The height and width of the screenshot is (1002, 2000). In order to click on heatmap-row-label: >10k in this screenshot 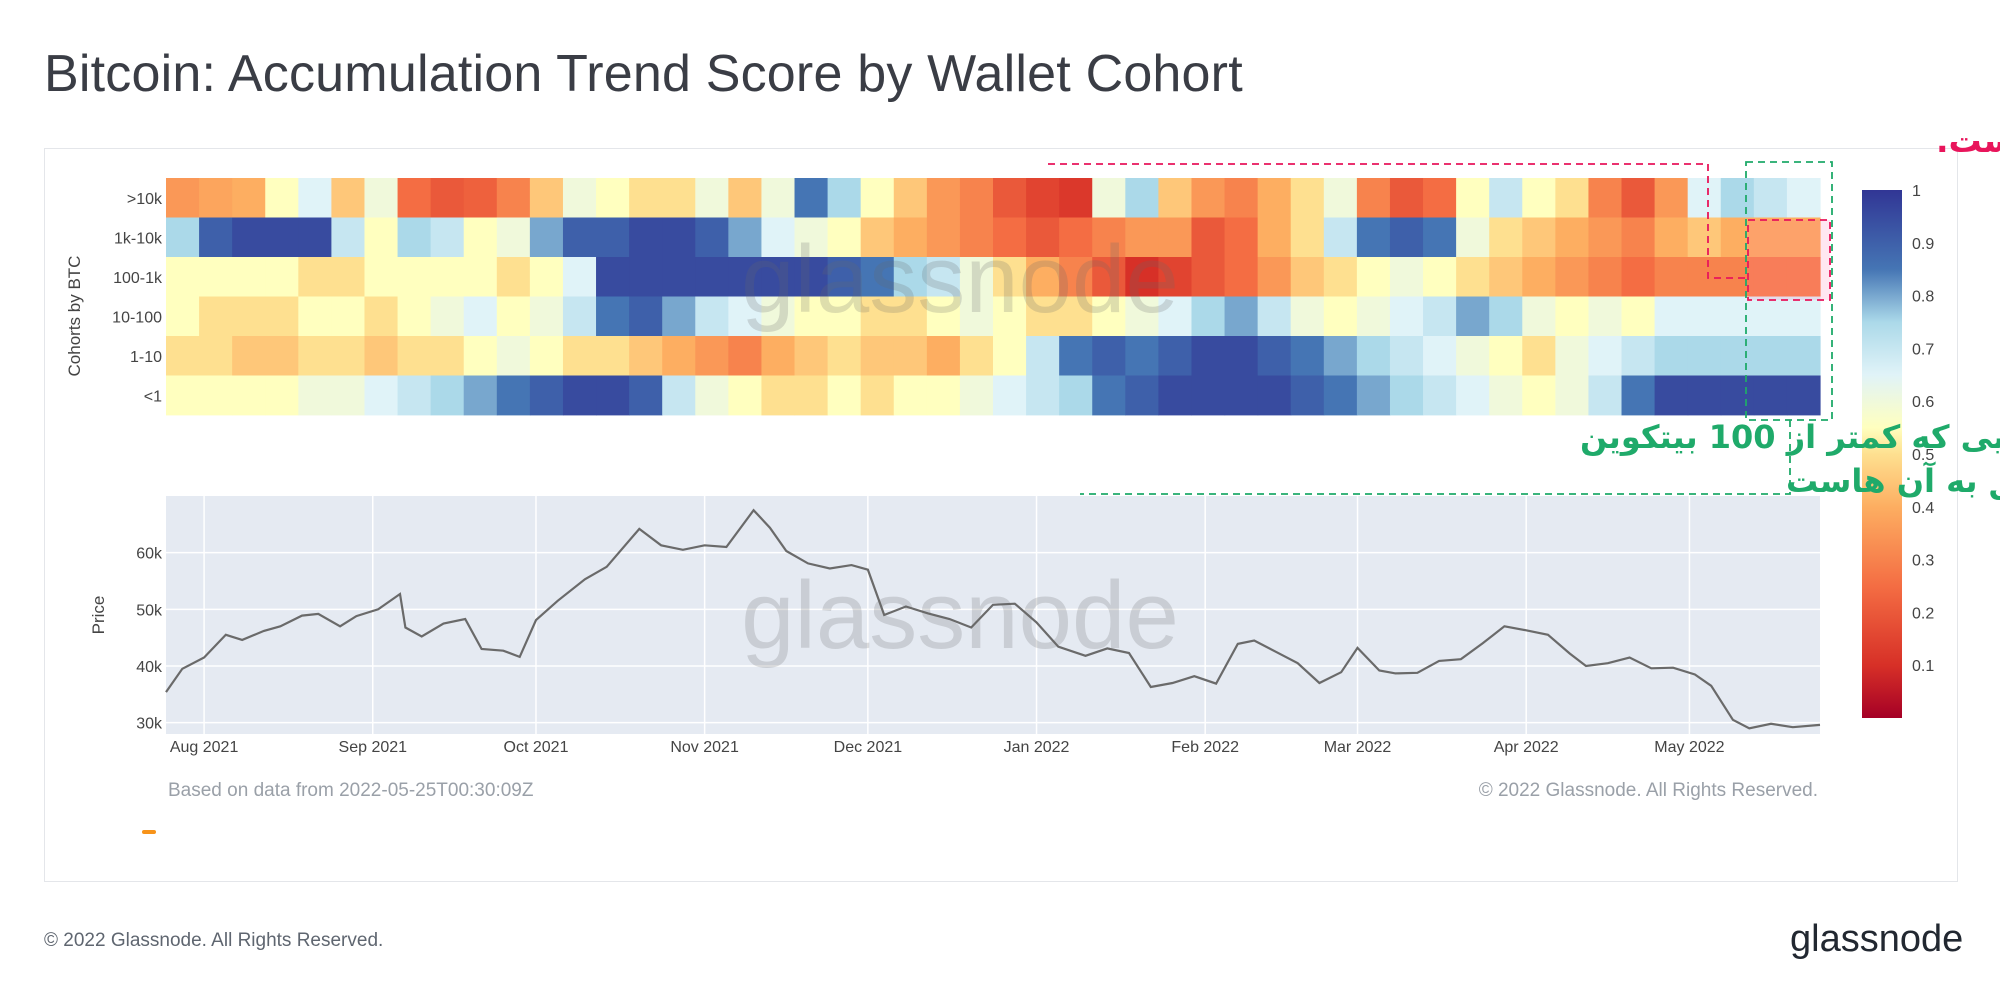, I will do `click(145, 199)`.